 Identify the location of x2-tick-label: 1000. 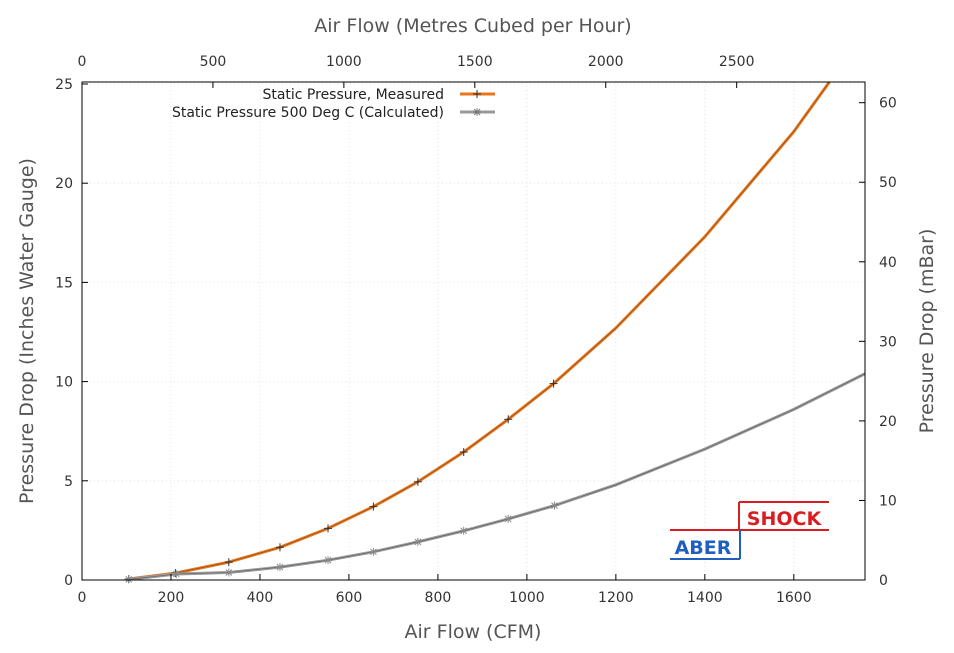
(344, 62).